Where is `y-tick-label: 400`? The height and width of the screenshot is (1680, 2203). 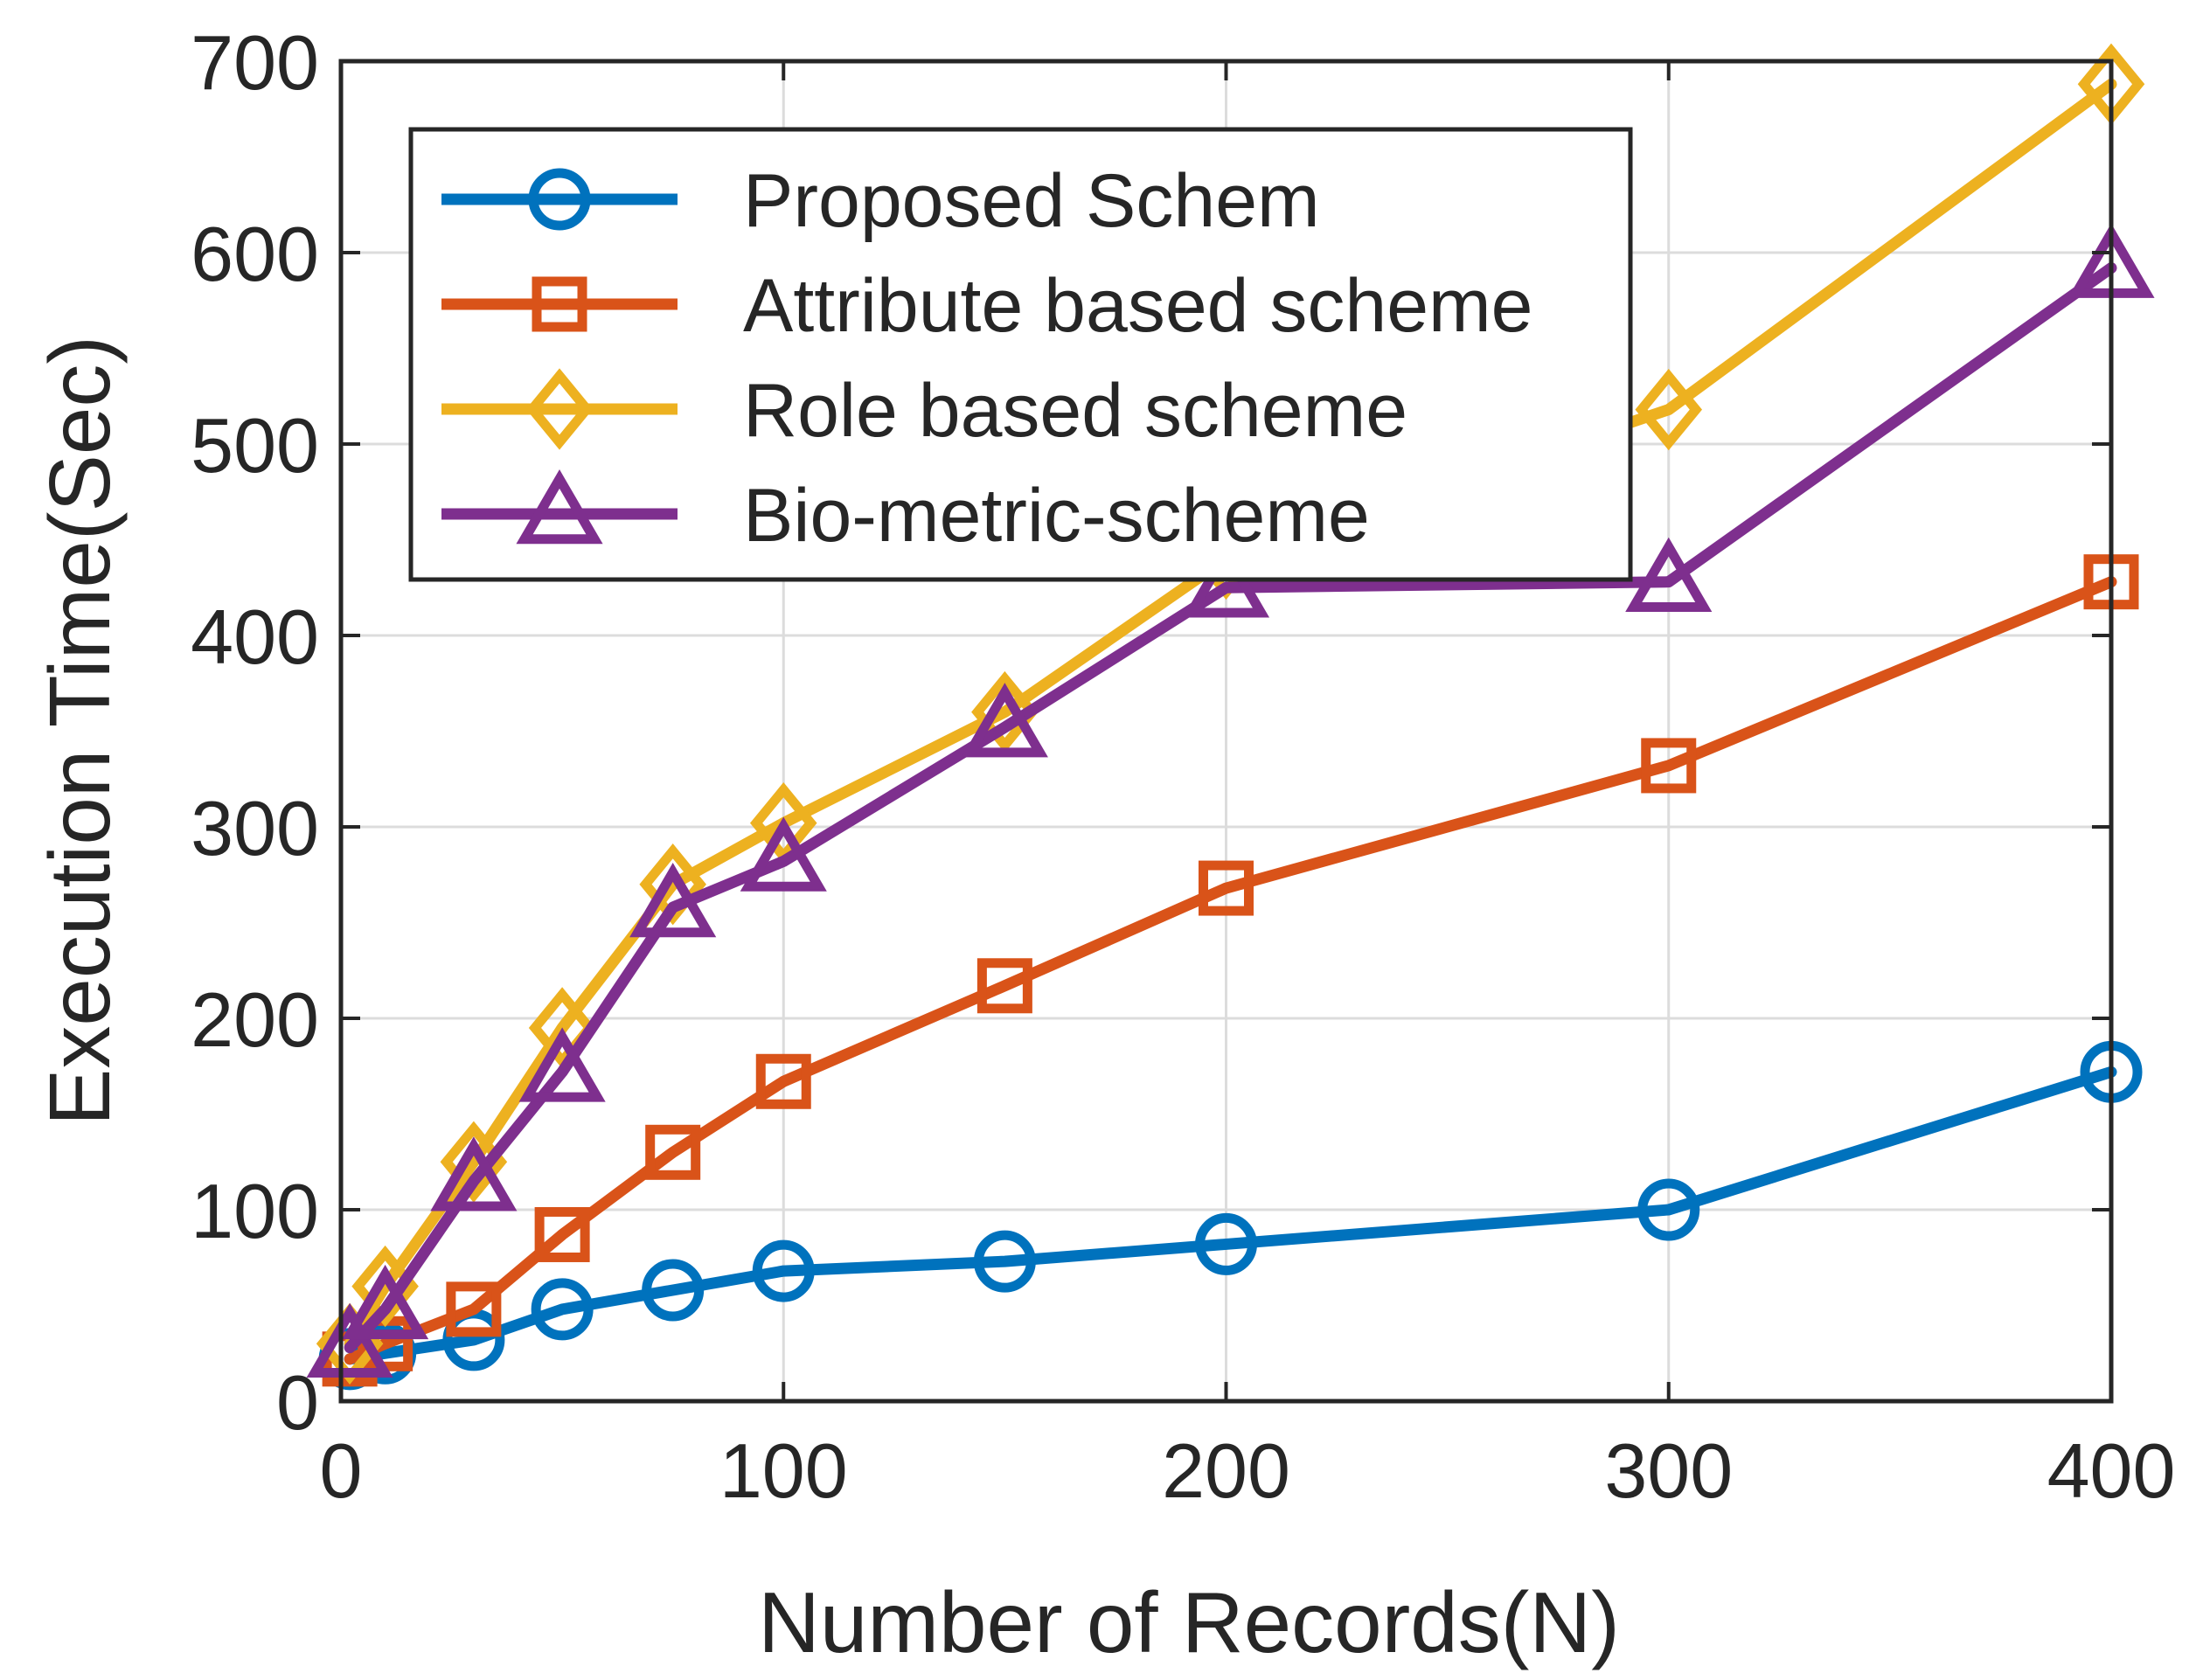
y-tick-label: 400 is located at coordinates (255, 637).